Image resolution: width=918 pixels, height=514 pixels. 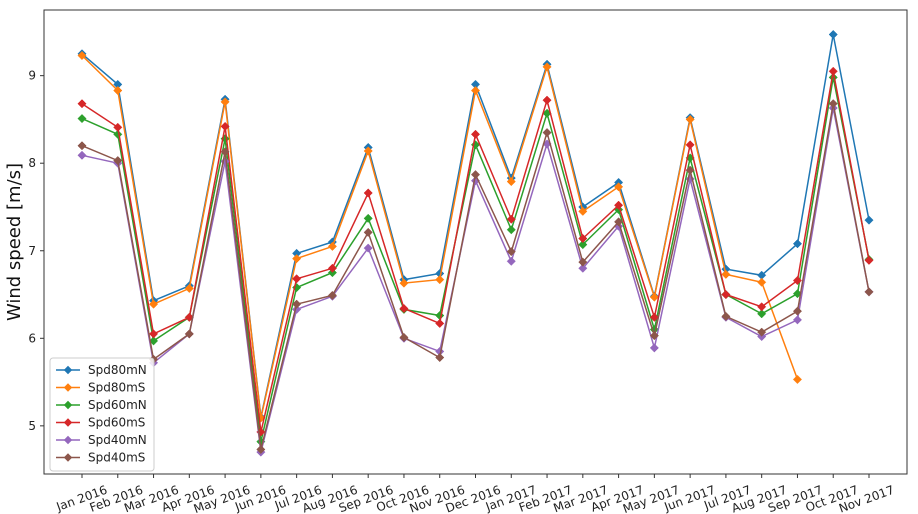 I want to click on legend-label: Spd40mN, so click(x=117, y=440).